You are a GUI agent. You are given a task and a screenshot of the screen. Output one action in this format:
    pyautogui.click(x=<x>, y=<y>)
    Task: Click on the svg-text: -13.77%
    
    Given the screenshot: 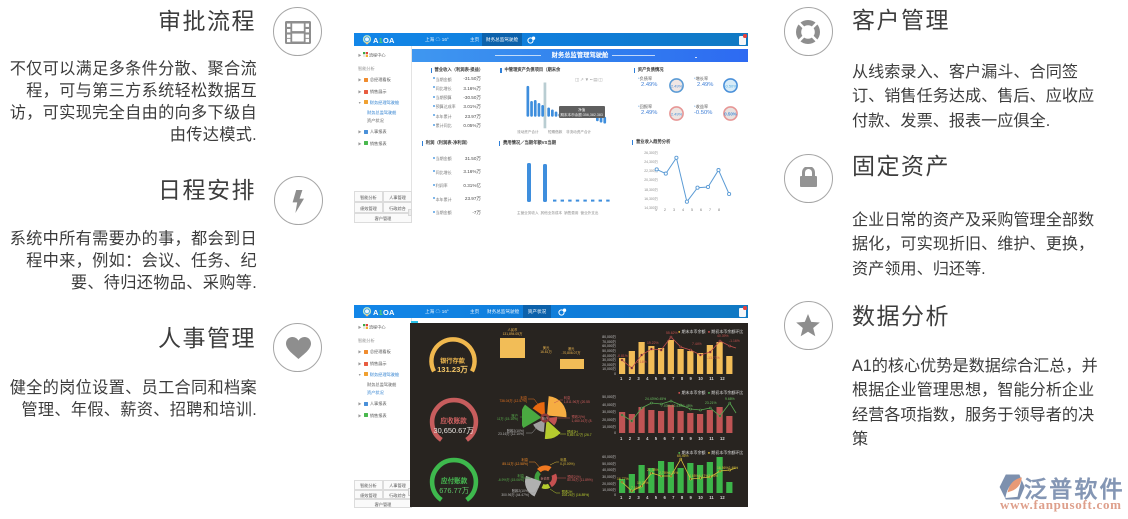 What is the action you would take?
    pyautogui.click(x=713, y=358)
    